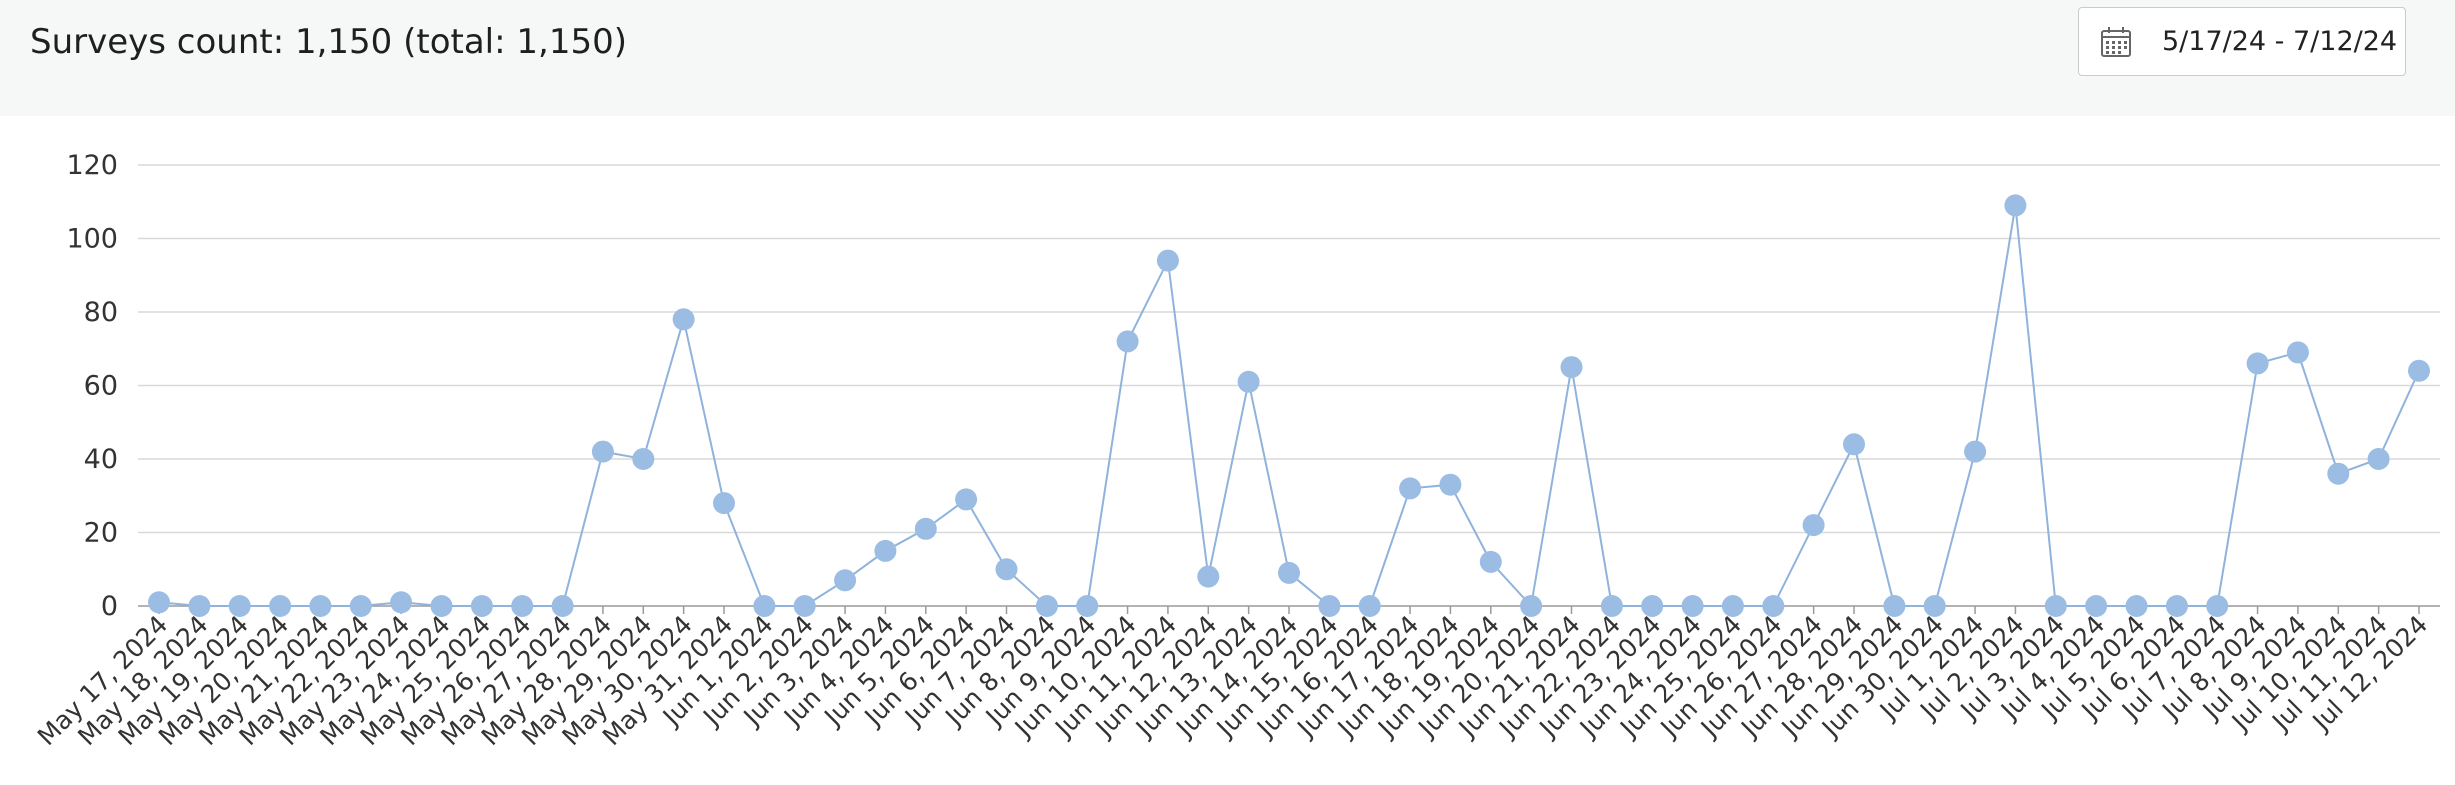 This screenshot has height=785, width=2455. Describe the element at coordinates (2116, 42) in the screenshot. I see `calendar-icon` at that location.